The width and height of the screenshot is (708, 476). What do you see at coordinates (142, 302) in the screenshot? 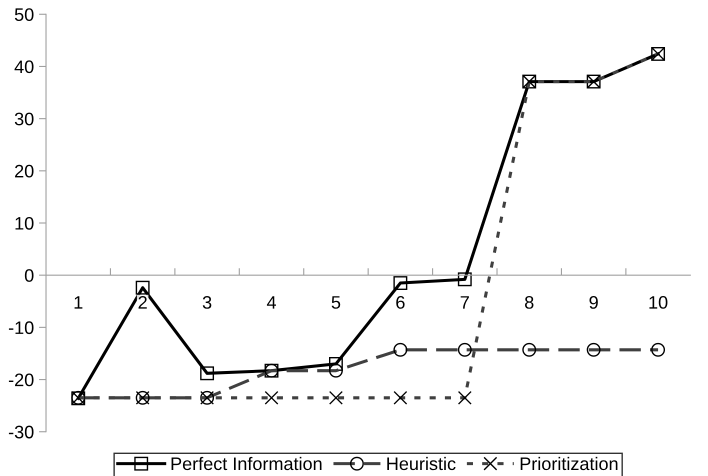
I see `x-tick-label: 2` at bounding box center [142, 302].